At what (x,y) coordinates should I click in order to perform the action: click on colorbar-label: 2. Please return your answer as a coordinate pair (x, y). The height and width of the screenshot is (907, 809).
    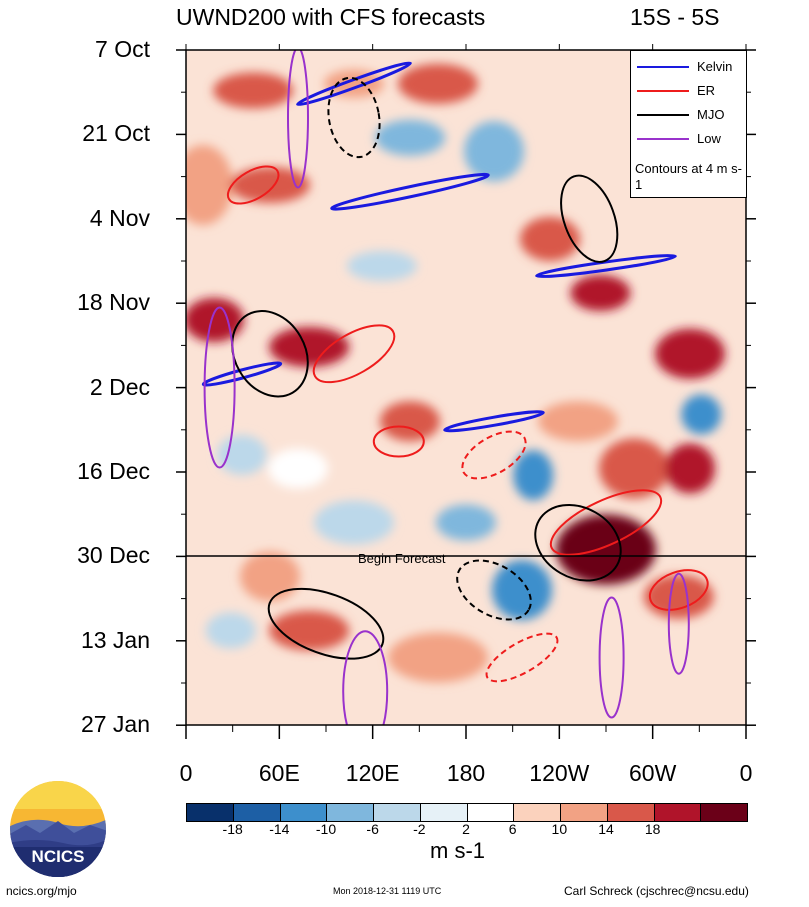
    Looking at the image, I should click on (466, 829).